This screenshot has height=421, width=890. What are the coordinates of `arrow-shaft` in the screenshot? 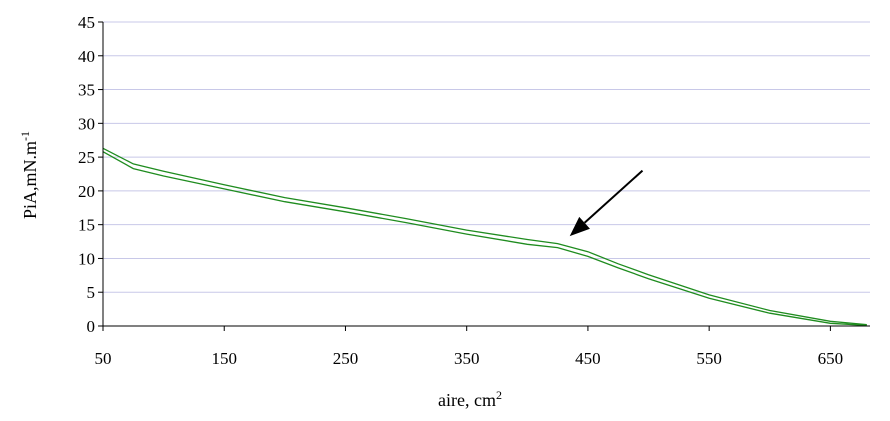 It's located at (613, 196).